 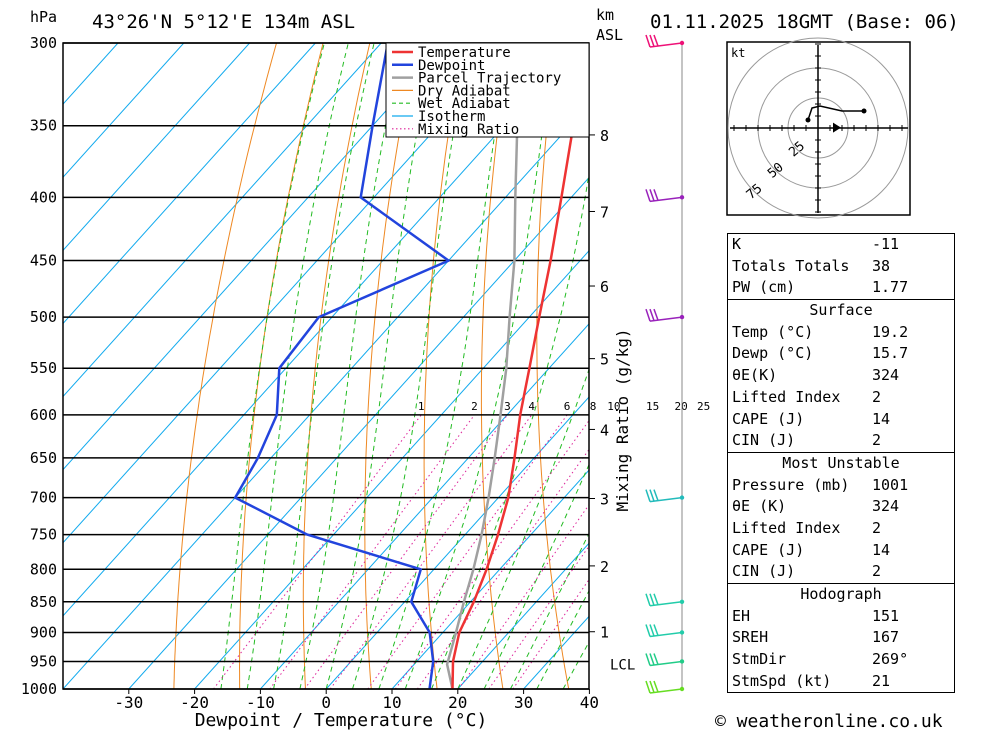 What do you see at coordinates (841, 660) in the screenshot?
I see `index-row: StmDir 269°` at bounding box center [841, 660].